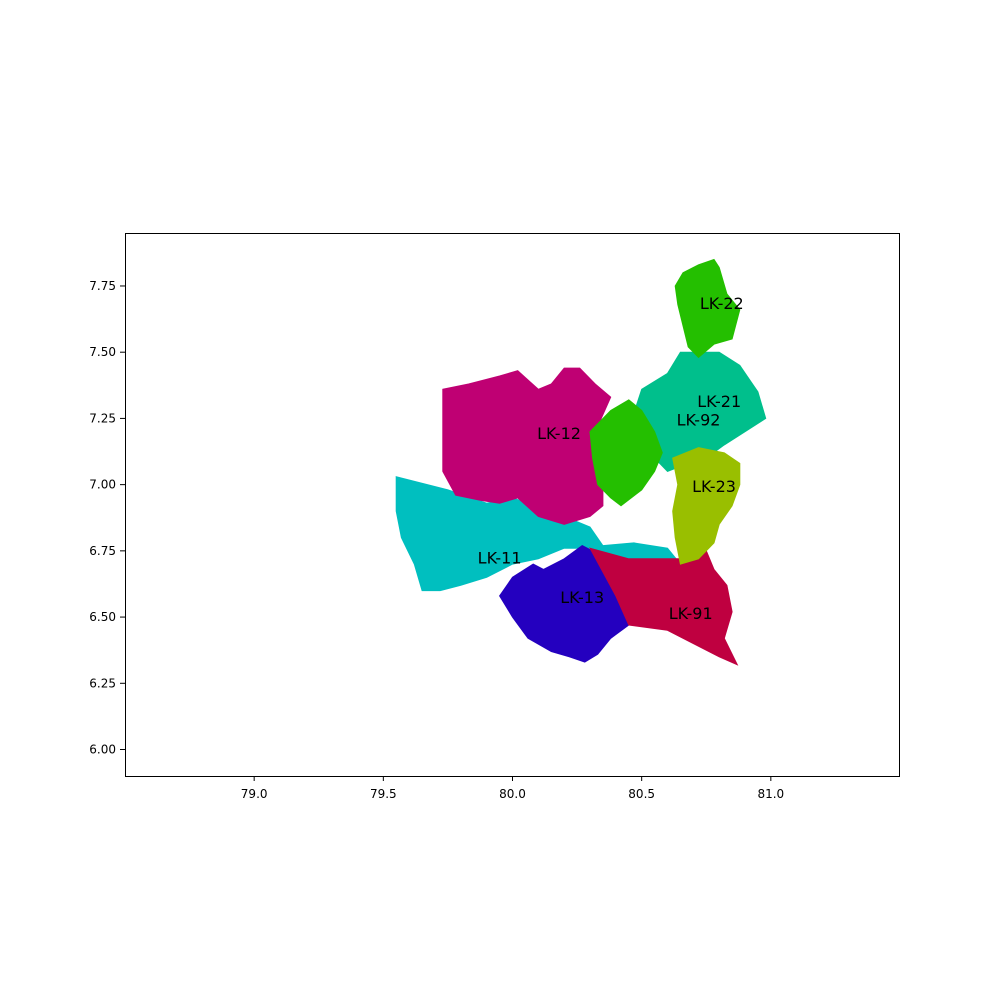 This screenshot has height=1000, width=1000. I want to click on x-tick-label: 80.0, so click(512, 794).